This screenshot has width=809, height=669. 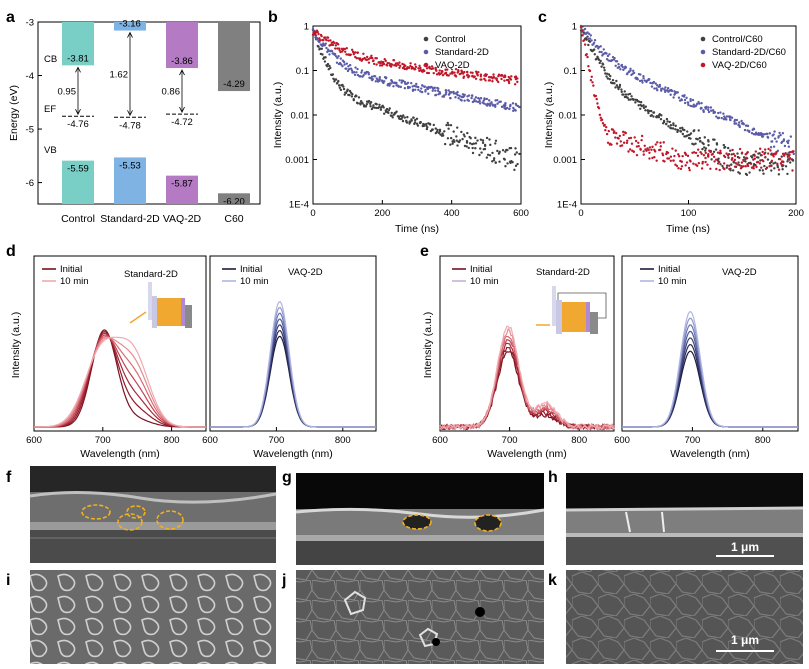 I want to click on sem-image-j, so click(x=420, y=617).